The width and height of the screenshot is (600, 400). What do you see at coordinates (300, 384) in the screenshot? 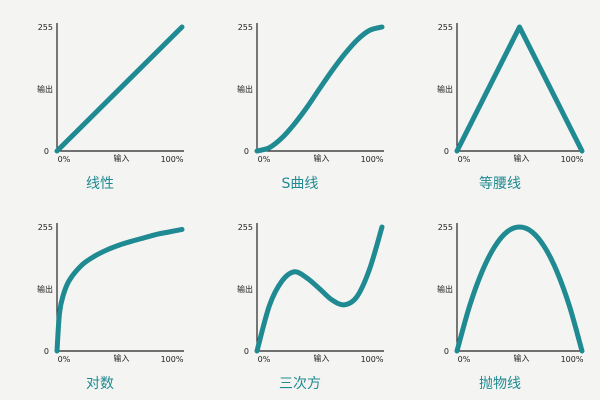
I see `chart-title: 三次方` at bounding box center [300, 384].